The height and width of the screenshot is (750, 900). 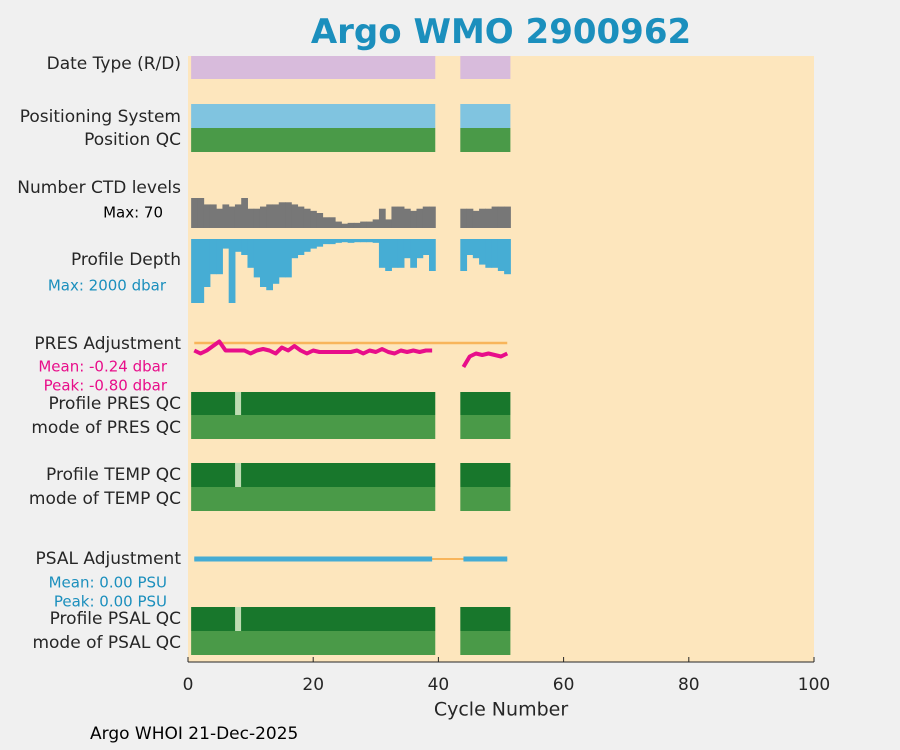 I want to click on track-label-11: Profile PSAL QC, so click(x=115, y=619).